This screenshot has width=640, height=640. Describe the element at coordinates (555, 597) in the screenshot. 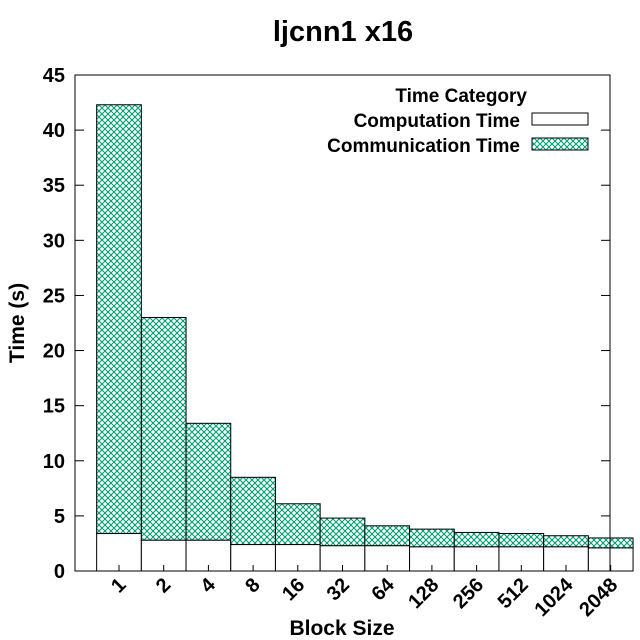

I see `x-tick-label-1024: 1024` at that location.